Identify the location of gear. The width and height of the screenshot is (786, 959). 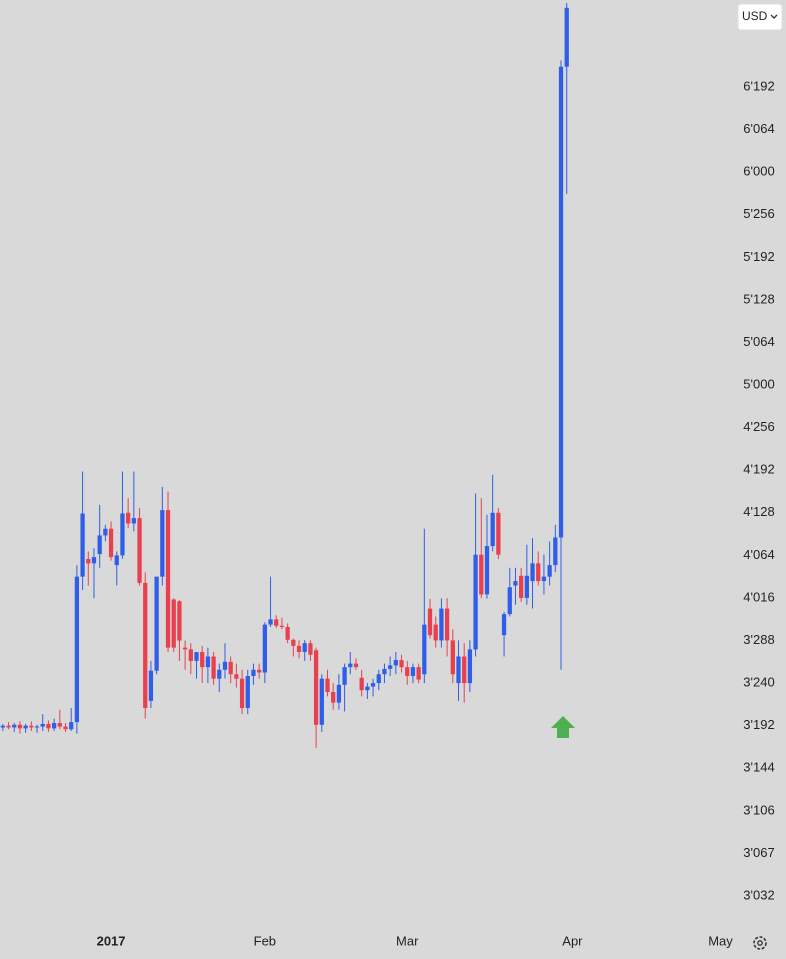
(760, 943).